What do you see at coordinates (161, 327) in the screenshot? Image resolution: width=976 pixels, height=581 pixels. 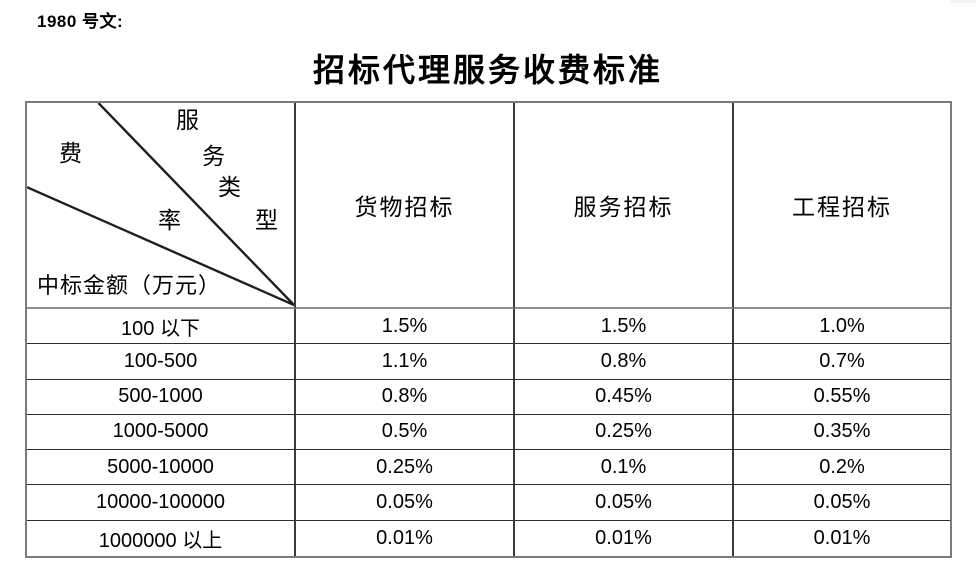 I see `row-label: 100 以下` at bounding box center [161, 327].